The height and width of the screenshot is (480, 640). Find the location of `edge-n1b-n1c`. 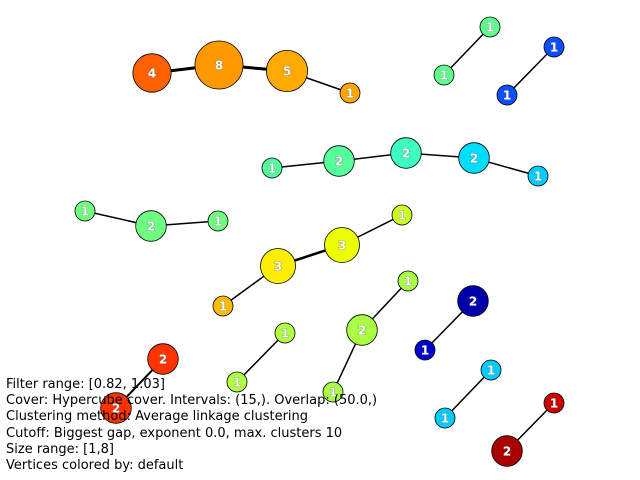

edge-n1b-n1c is located at coordinates (467, 51).